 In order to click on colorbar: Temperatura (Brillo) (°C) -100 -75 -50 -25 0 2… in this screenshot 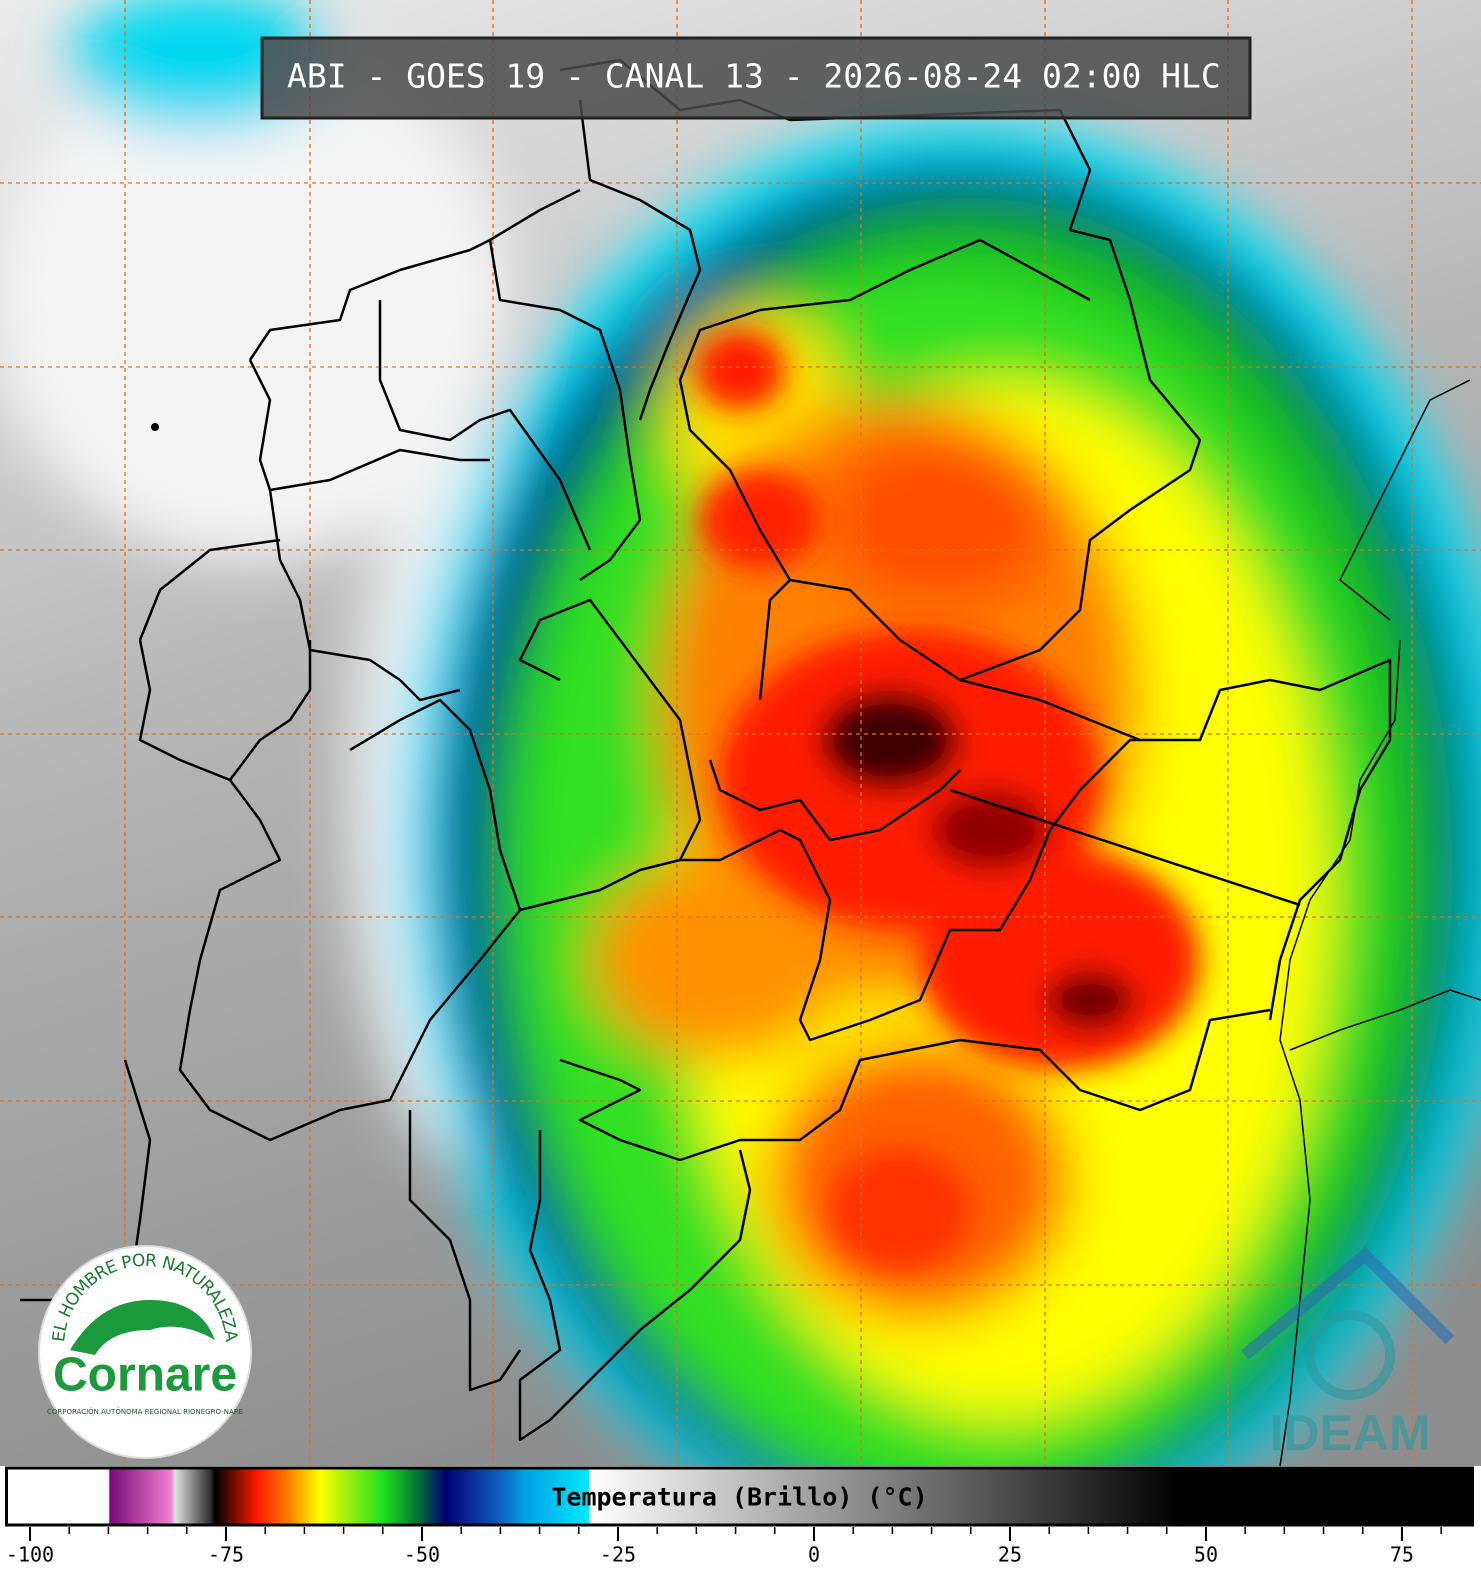, I will do `click(740, 1521)`.